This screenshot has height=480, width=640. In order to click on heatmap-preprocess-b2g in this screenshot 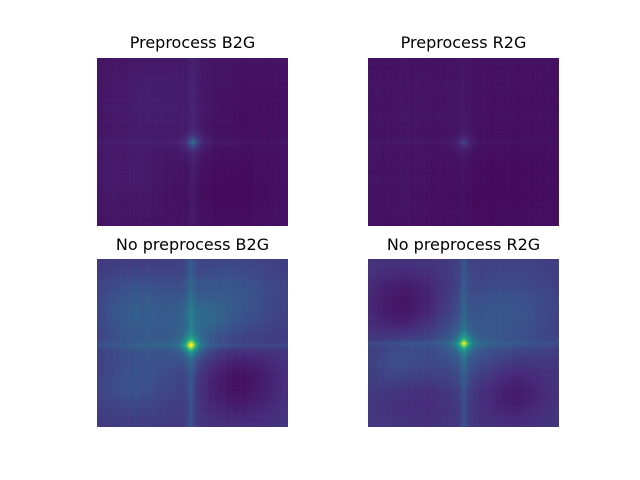, I will do `click(192, 142)`.